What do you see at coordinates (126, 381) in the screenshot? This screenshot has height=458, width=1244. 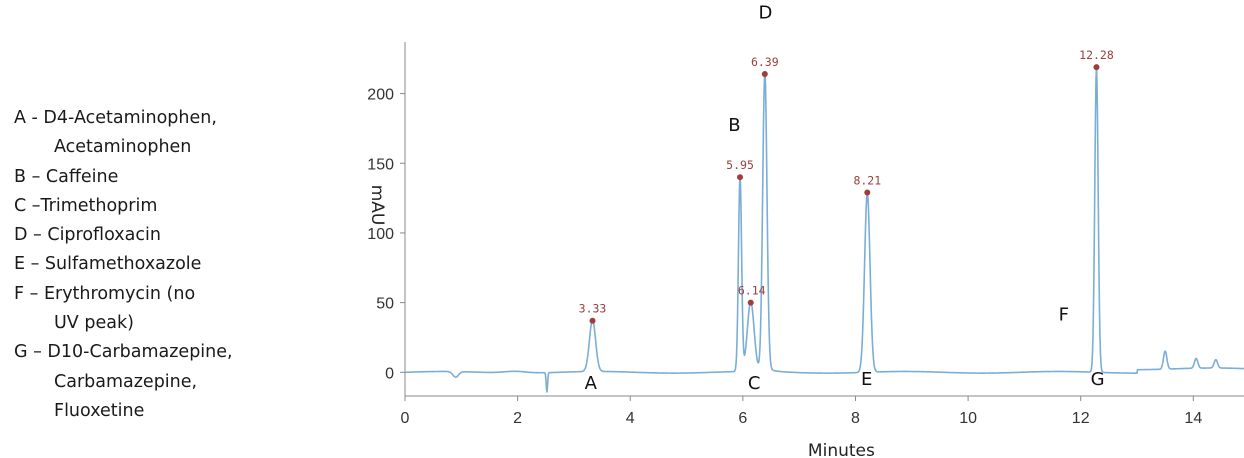 I see `legend-entry-line: Carbamazepine,` at bounding box center [126, 381].